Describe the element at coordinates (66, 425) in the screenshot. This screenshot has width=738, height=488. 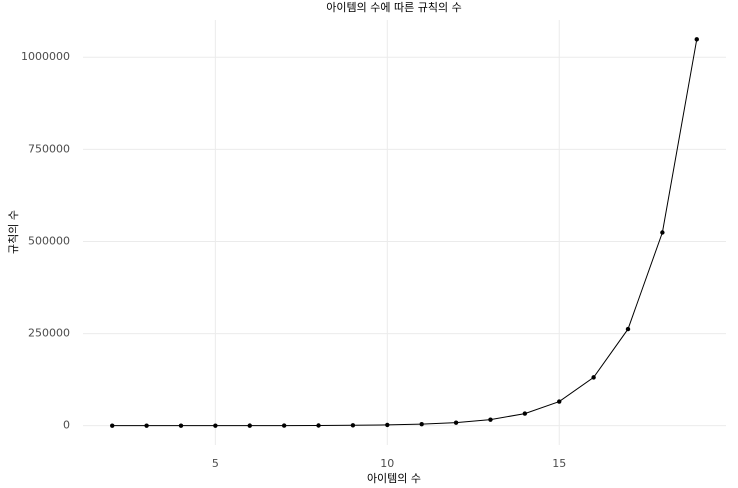
I see `y-tick-label: 0` at that location.